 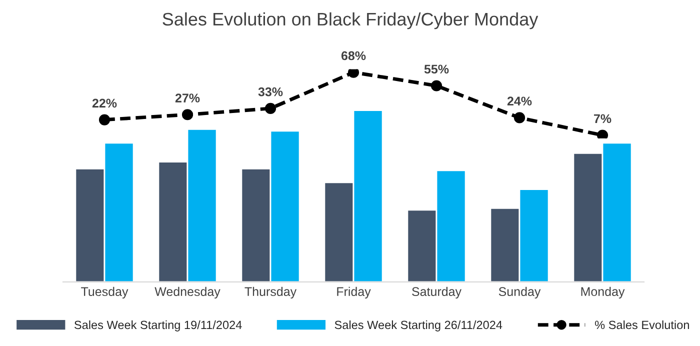 What do you see at coordinates (187, 292) in the screenshot?
I see `x-tick-label: Wednesday` at bounding box center [187, 292].